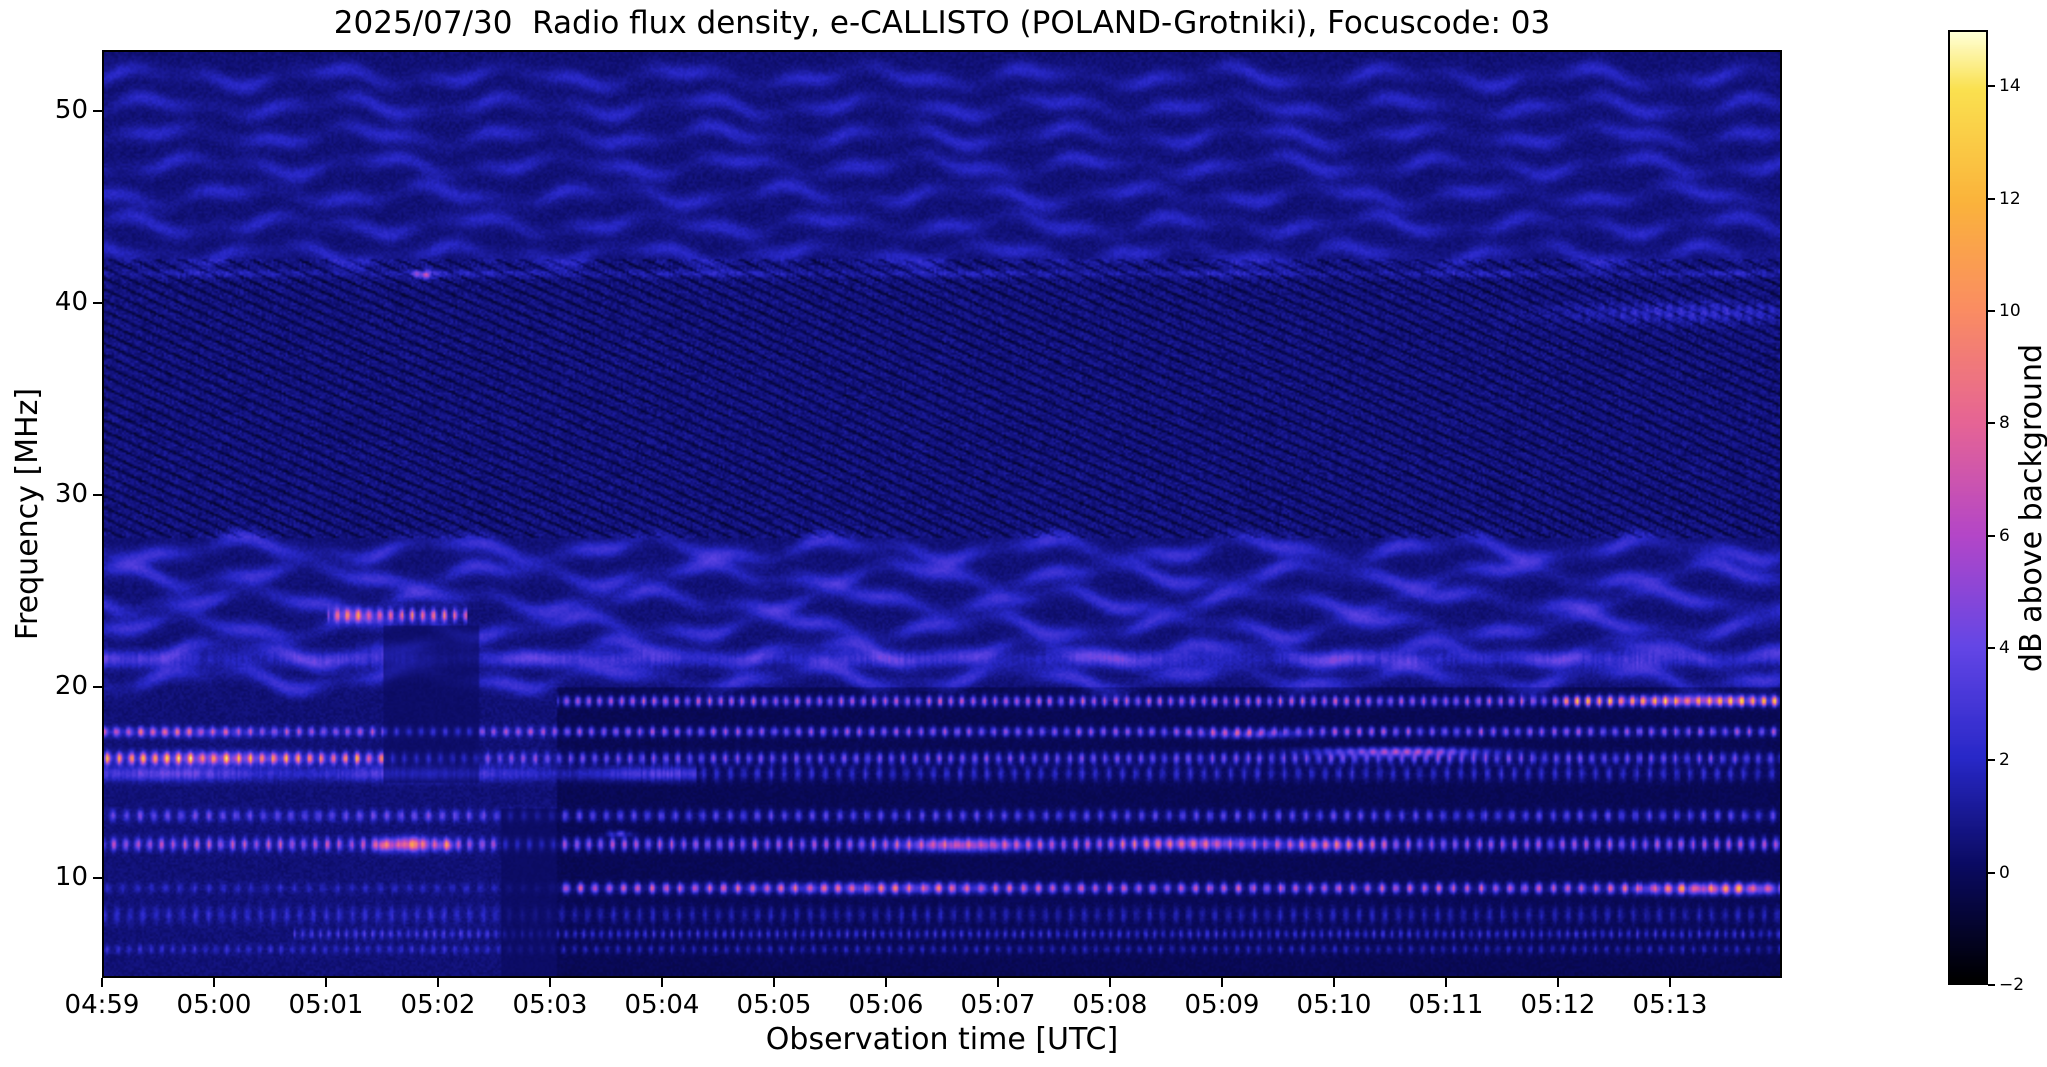 The width and height of the screenshot is (2047, 1067). I want to click on x-tick-label: 05:13, so click(1670, 1005).